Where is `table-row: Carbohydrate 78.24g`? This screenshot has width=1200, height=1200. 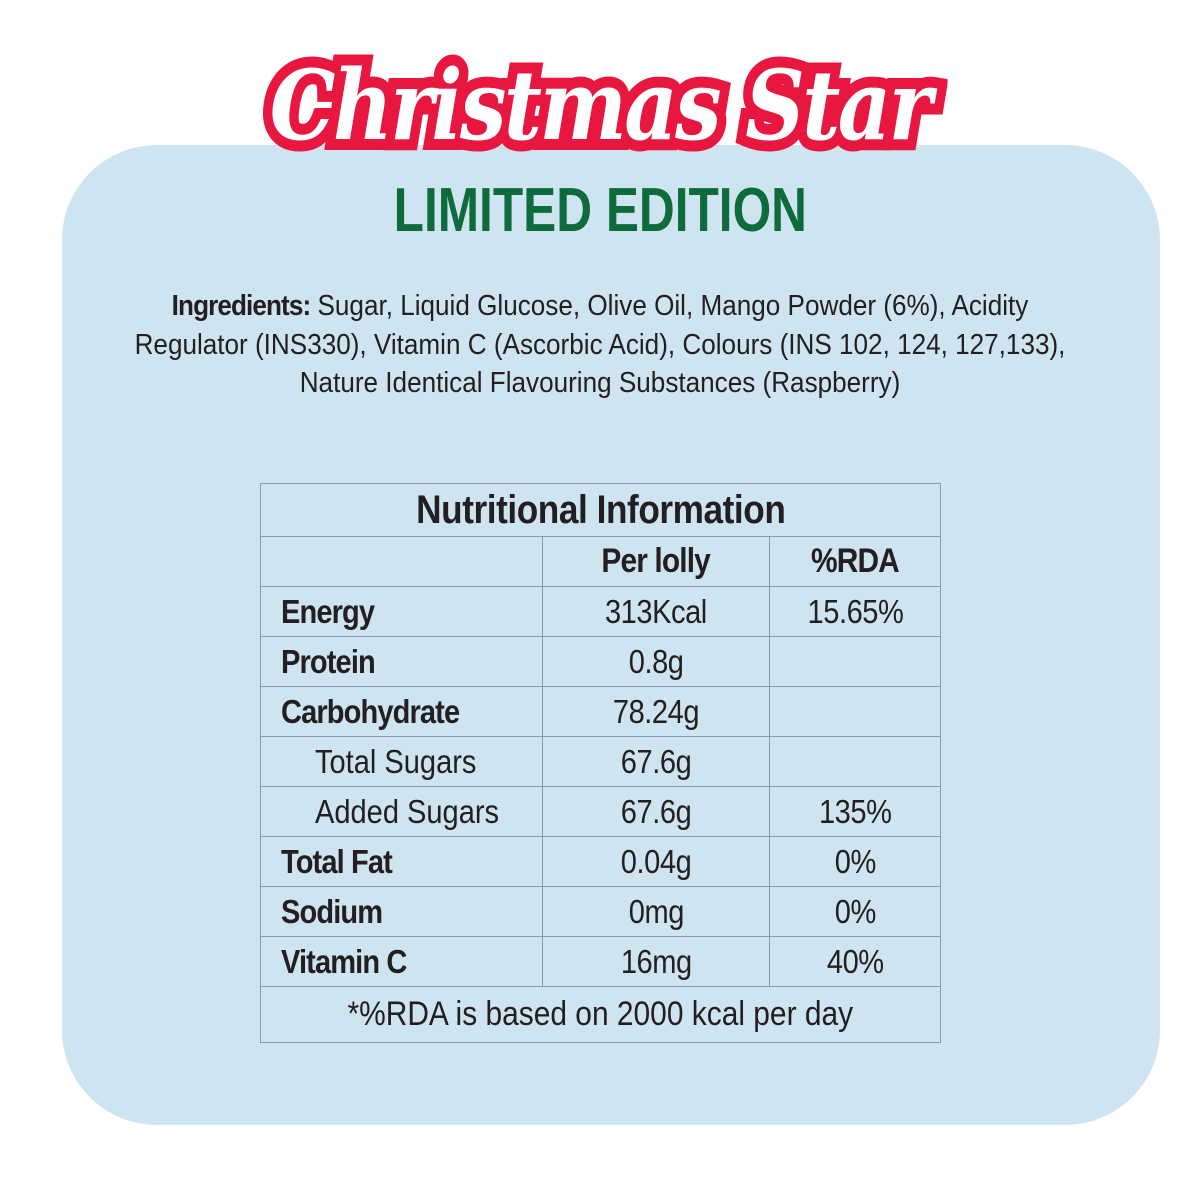 table-row: Carbohydrate 78.24g is located at coordinates (601, 711).